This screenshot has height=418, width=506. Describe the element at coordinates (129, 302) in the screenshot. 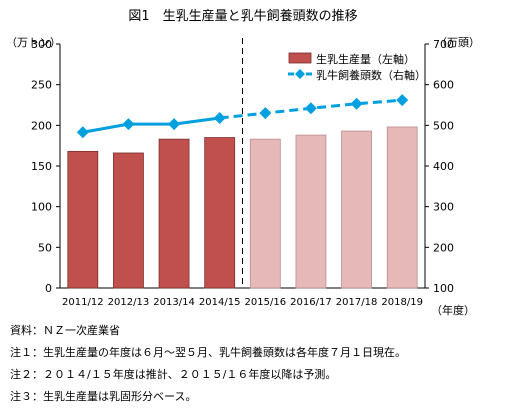

I see `x-tick-label: 2012/13` at that location.